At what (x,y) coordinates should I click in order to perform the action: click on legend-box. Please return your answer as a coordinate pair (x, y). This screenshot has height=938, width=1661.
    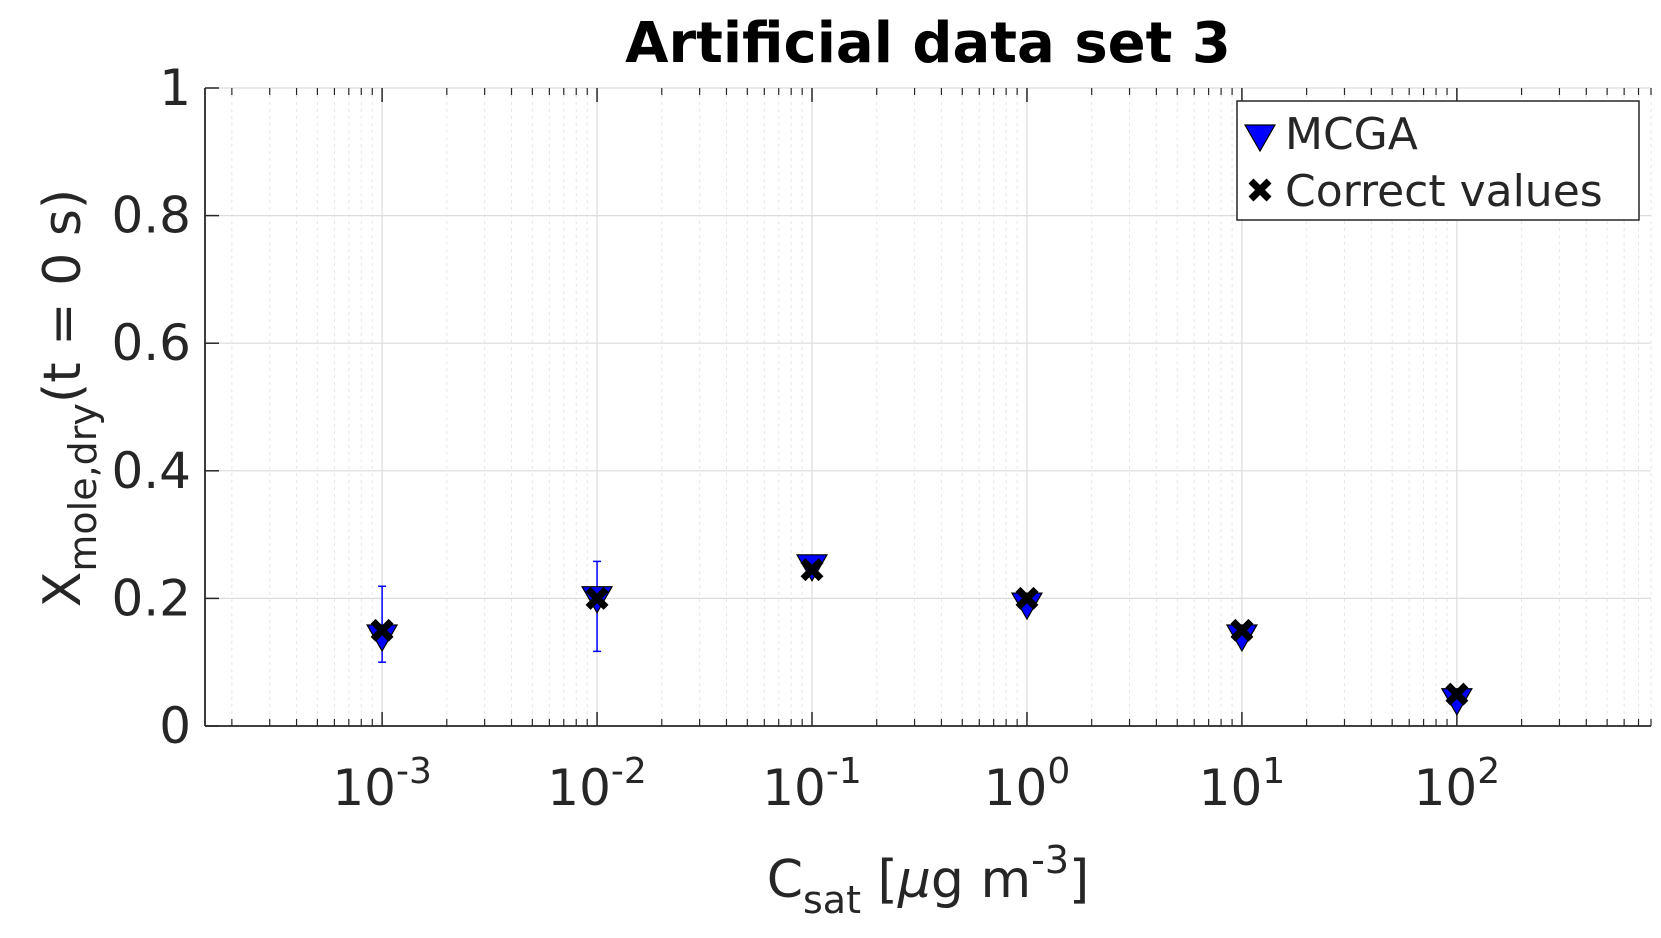
    Looking at the image, I should click on (1438, 160).